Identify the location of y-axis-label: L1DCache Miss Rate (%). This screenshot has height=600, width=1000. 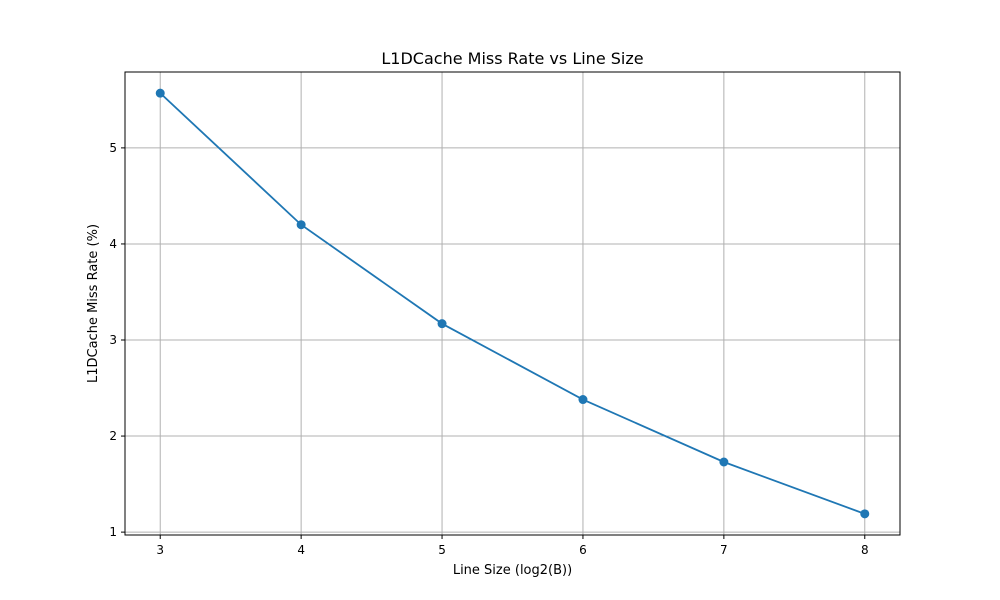
(93, 303).